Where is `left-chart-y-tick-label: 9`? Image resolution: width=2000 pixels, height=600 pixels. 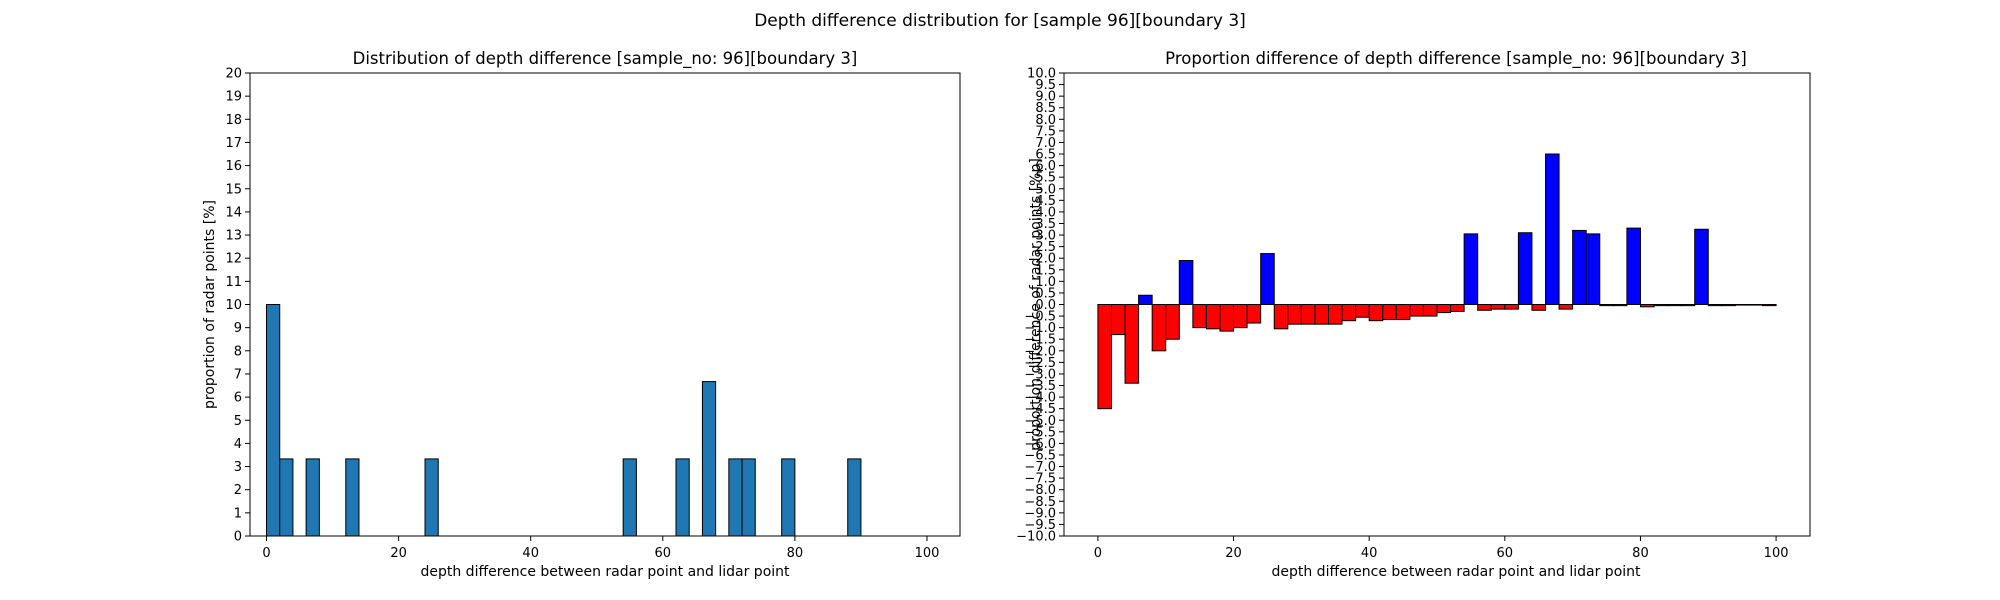 left-chart-y-tick-label: 9 is located at coordinates (238, 328).